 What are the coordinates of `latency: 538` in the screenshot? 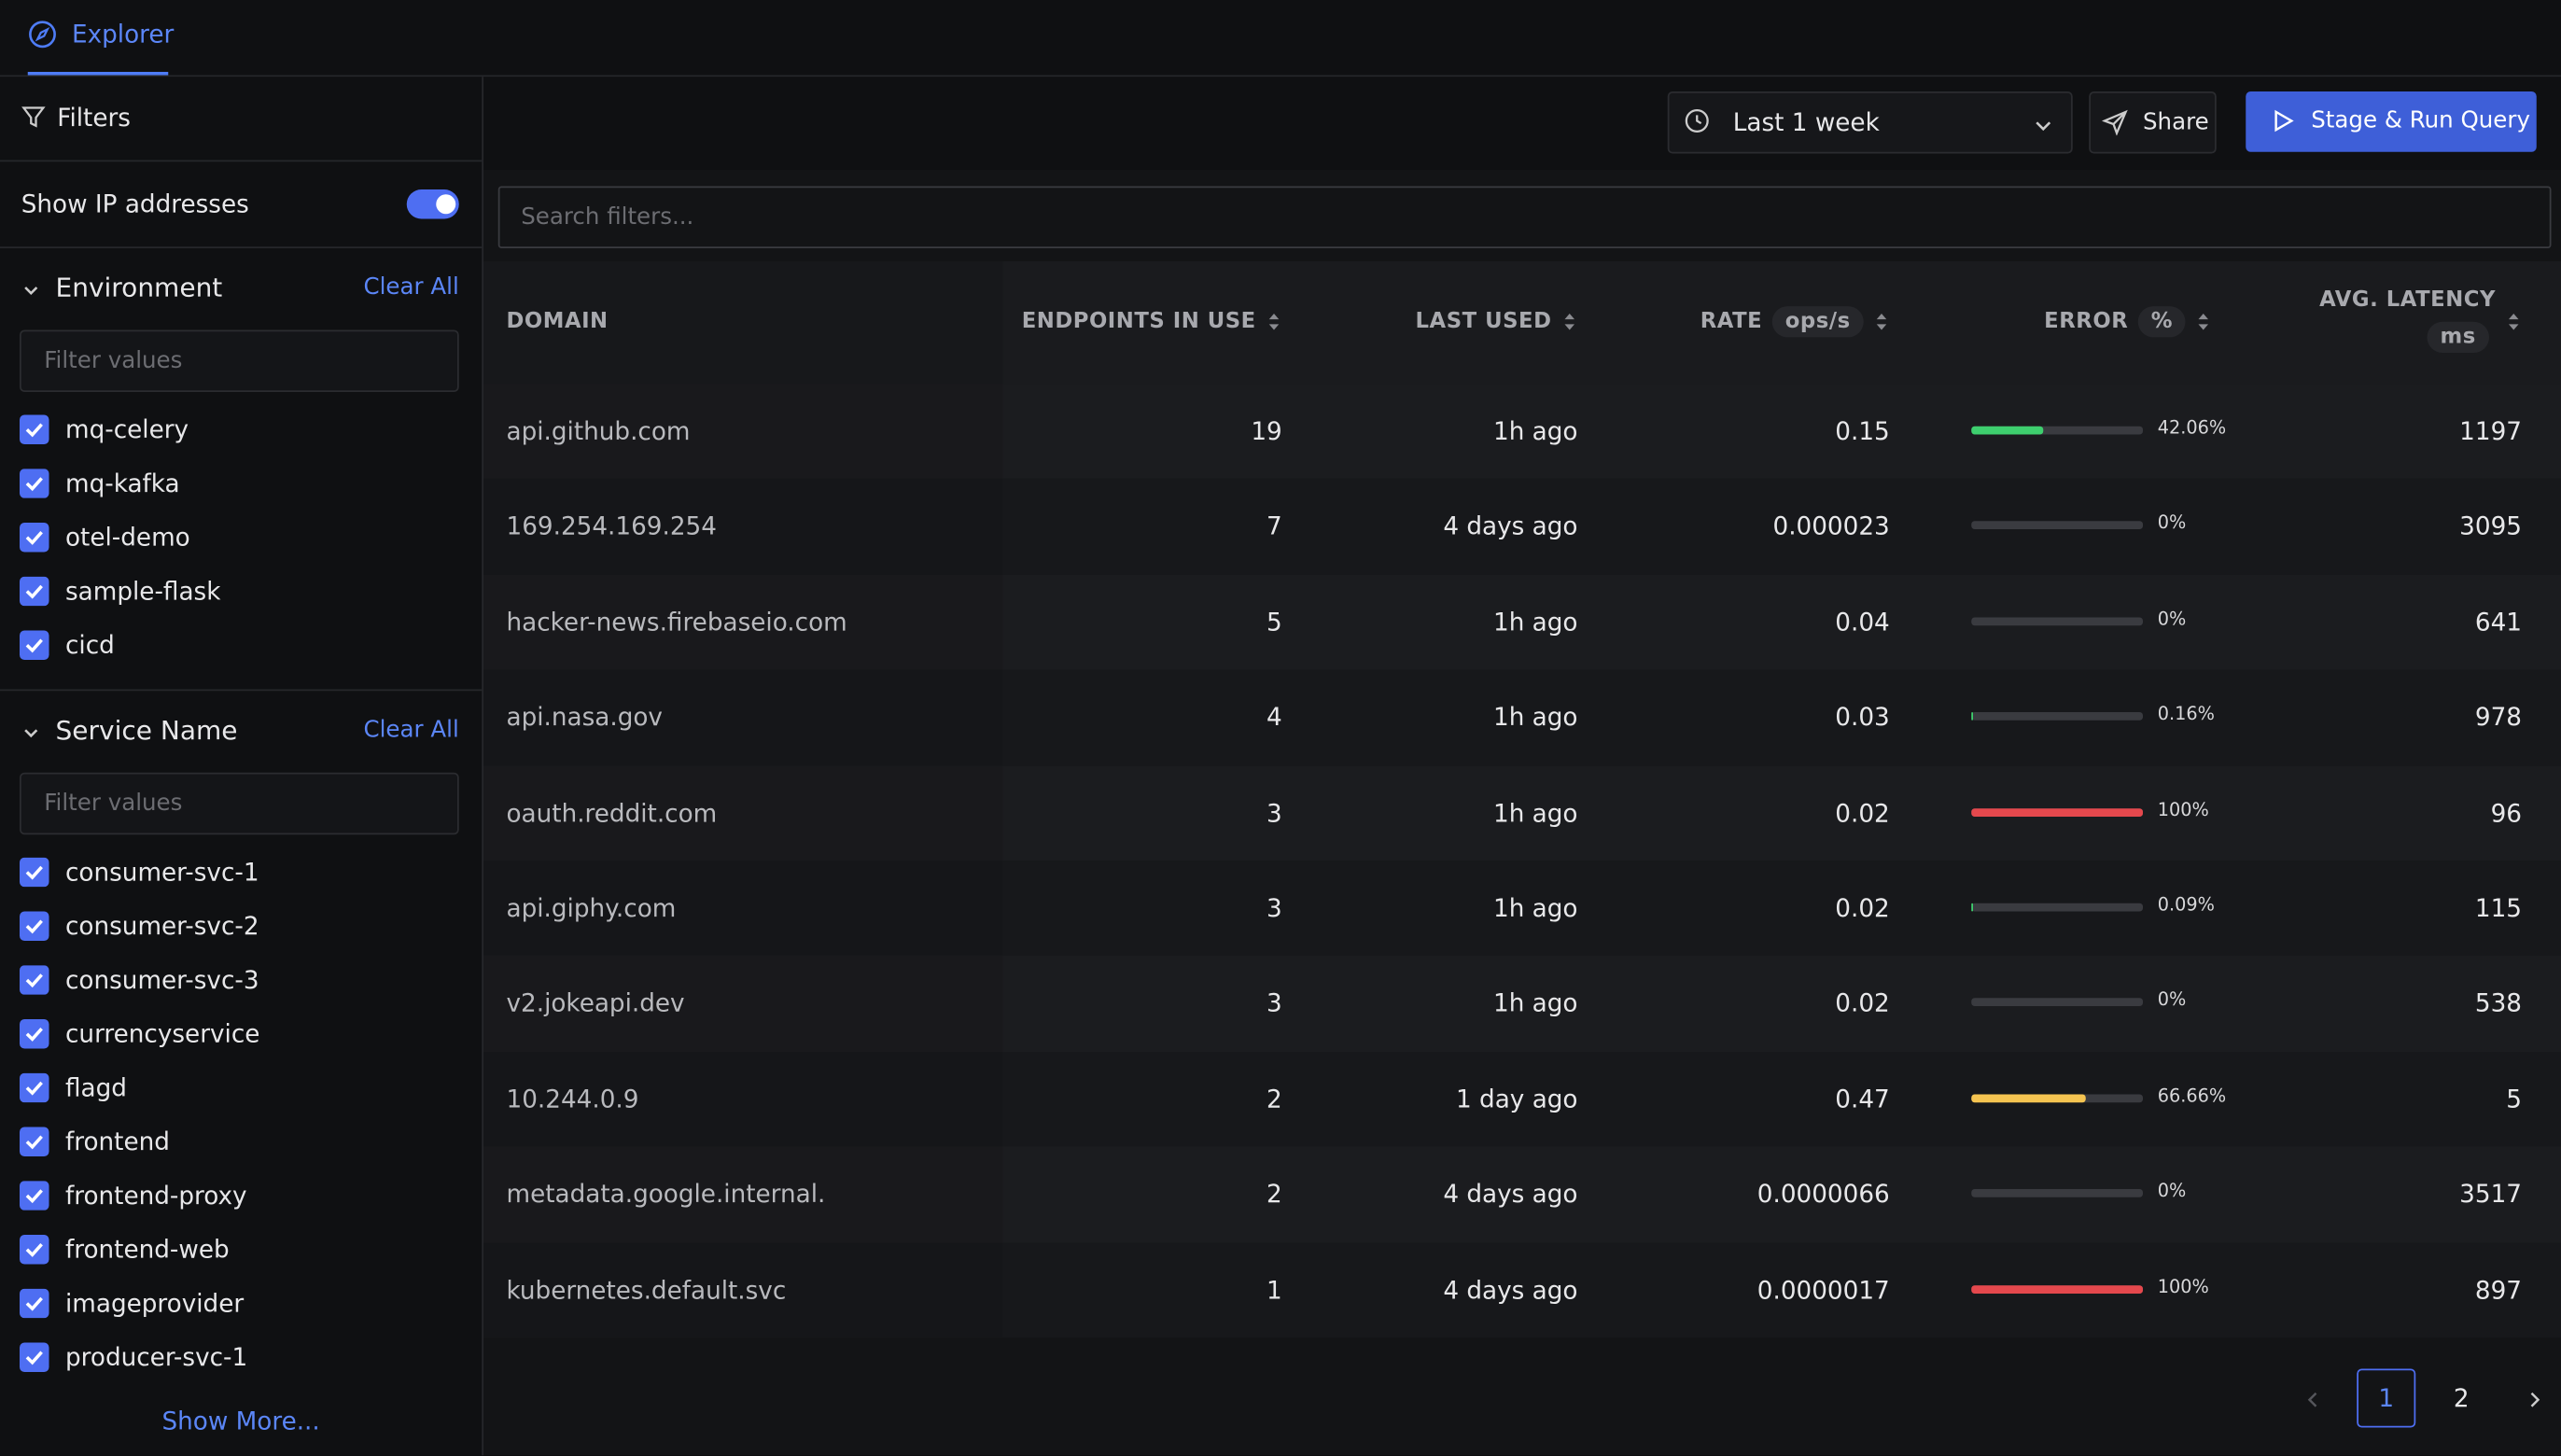 It's located at (2498, 1003).